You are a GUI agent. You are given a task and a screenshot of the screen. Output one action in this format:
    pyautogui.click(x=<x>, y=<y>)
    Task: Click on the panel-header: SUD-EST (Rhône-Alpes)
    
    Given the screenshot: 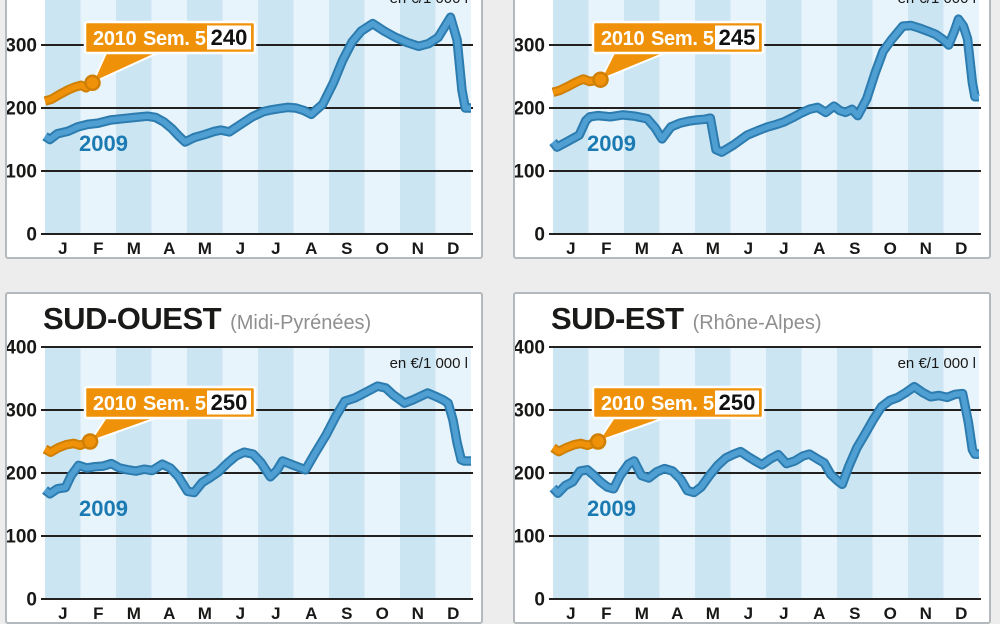 What is the action you would take?
    pyautogui.click(x=686, y=322)
    